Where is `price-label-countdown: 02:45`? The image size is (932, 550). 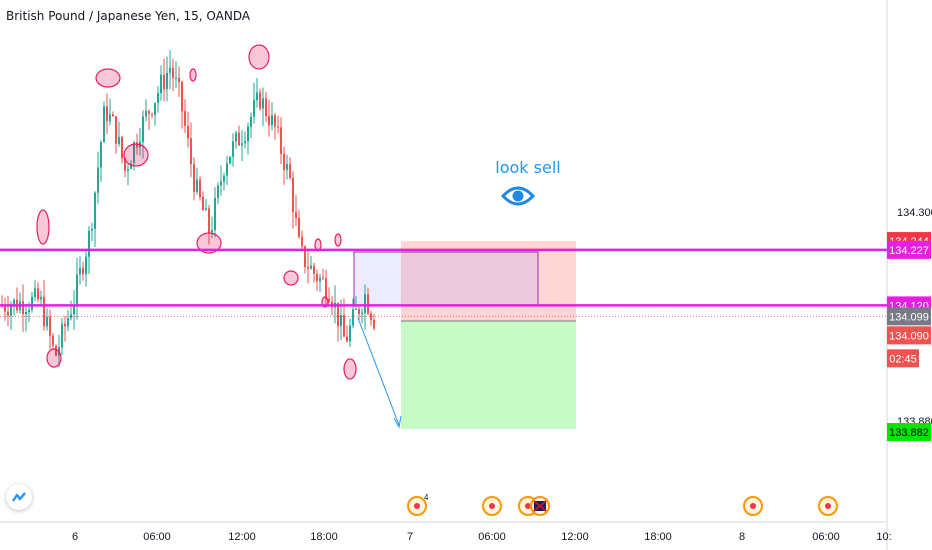
price-label-countdown: 02:45 is located at coordinates (903, 358).